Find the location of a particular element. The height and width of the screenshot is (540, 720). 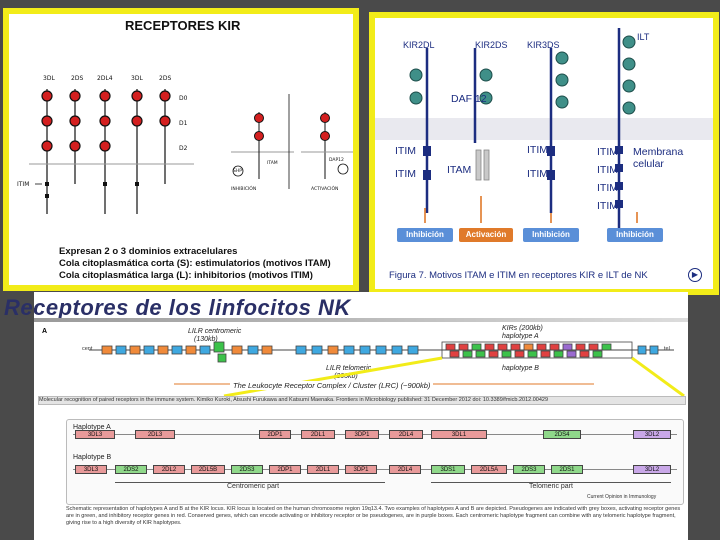

gene-a-3dp1: 3DP1 is located at coordinates (362, 434).